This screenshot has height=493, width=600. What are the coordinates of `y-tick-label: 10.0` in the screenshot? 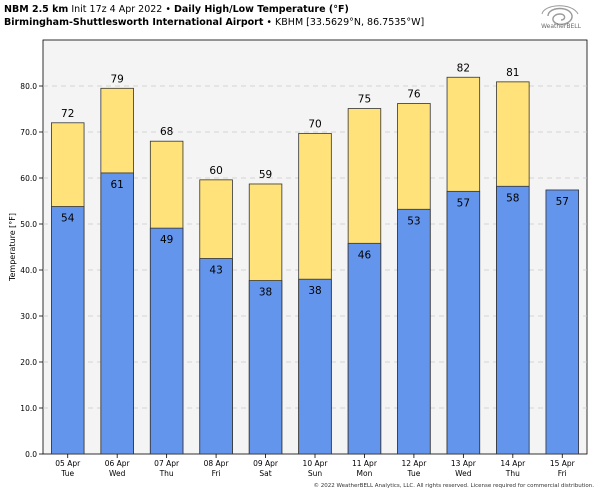 It's located at (28, 408).